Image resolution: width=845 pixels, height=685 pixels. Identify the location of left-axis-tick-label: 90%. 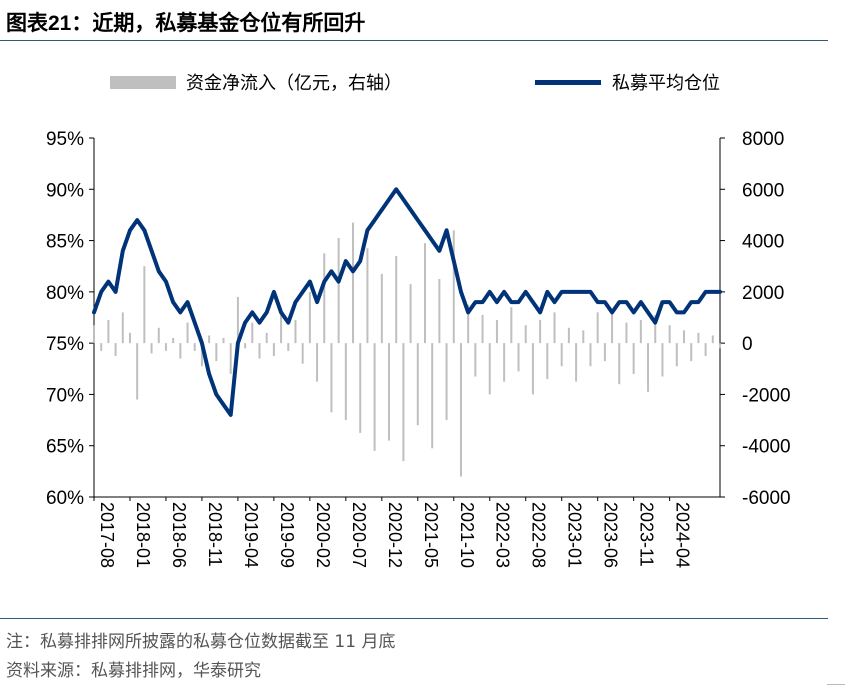
(65, 190).